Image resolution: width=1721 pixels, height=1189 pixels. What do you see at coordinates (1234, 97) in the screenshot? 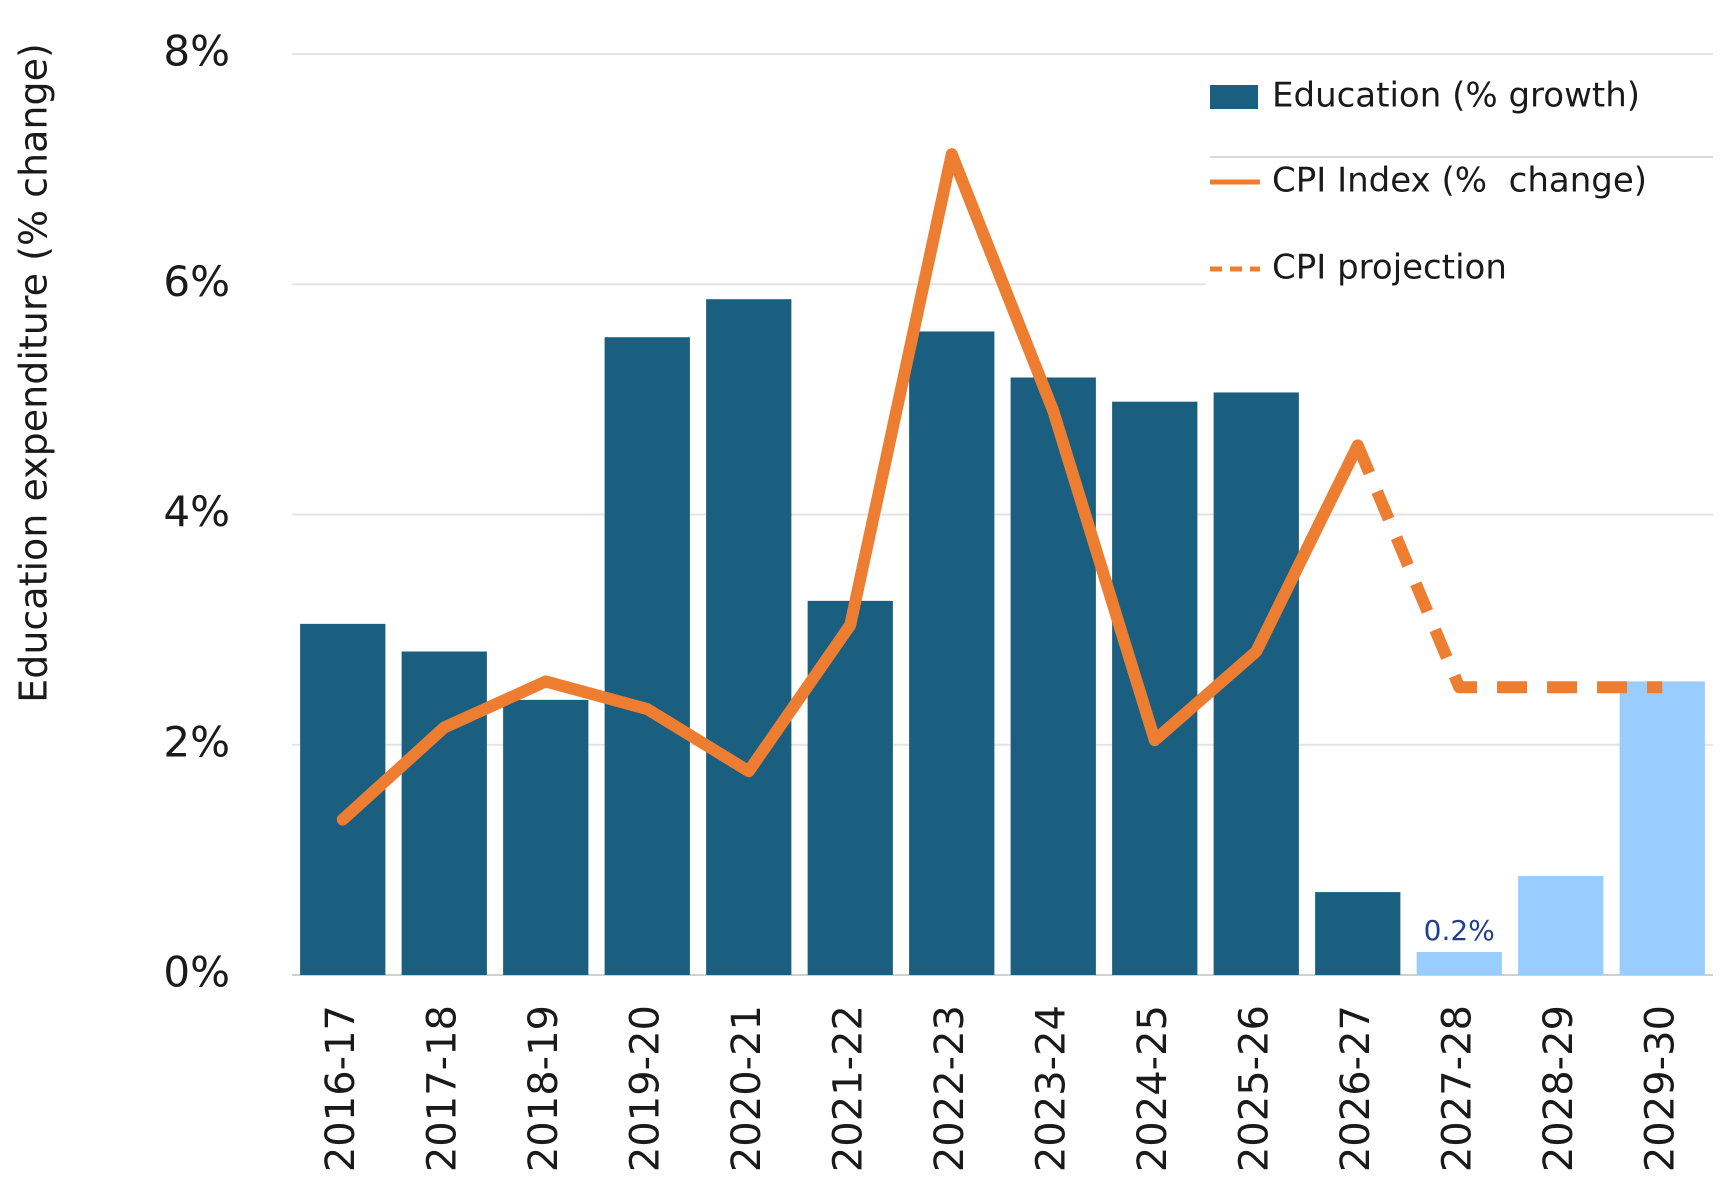
I see `legend-swatch` at bounding box center [1234, 97].